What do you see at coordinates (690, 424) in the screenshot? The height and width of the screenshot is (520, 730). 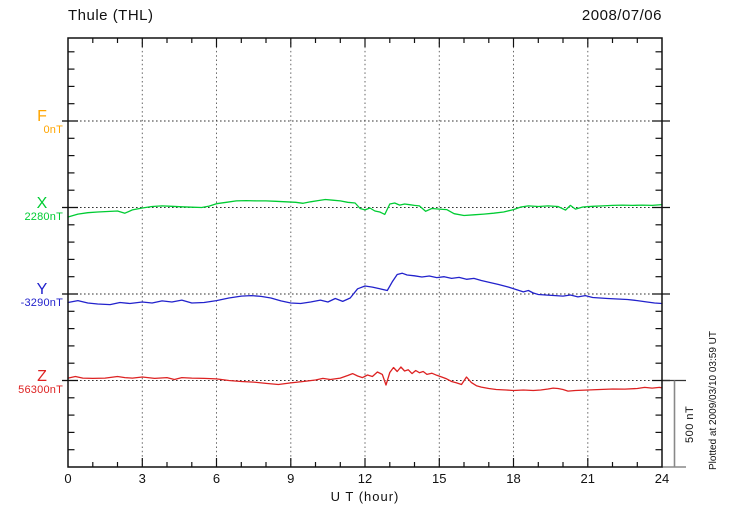 I see `scale-bar-label: 500 nT` at bounding box center [690, 424].